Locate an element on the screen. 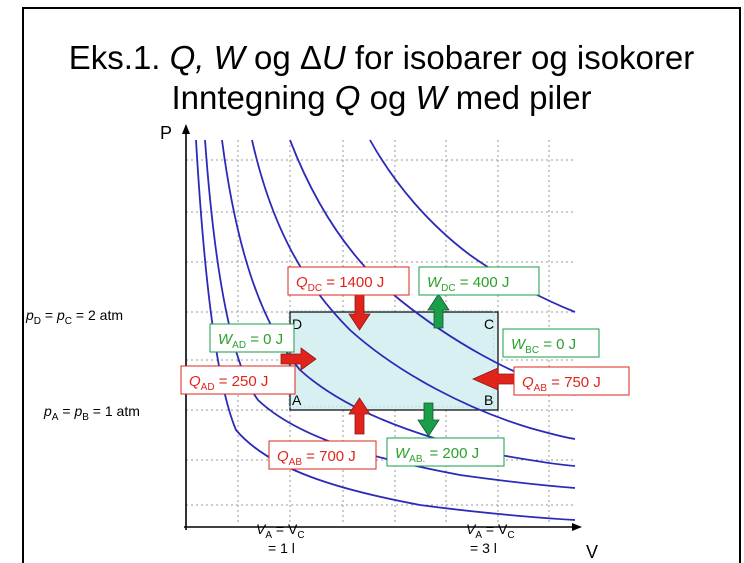  w-ad-text: WAD = 0 J is located at coordinates (250, 341).